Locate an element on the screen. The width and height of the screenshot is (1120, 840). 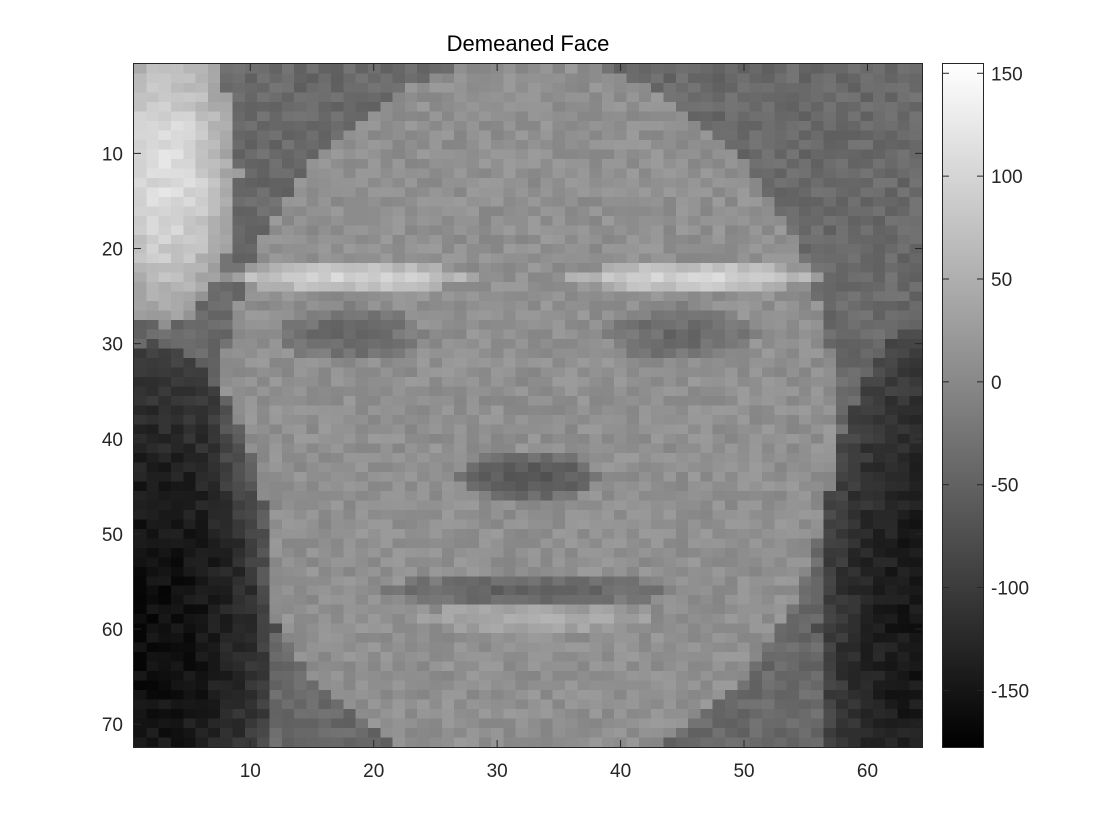
colorbar-tick-label: 150 is located at coordinates (1007, 74).